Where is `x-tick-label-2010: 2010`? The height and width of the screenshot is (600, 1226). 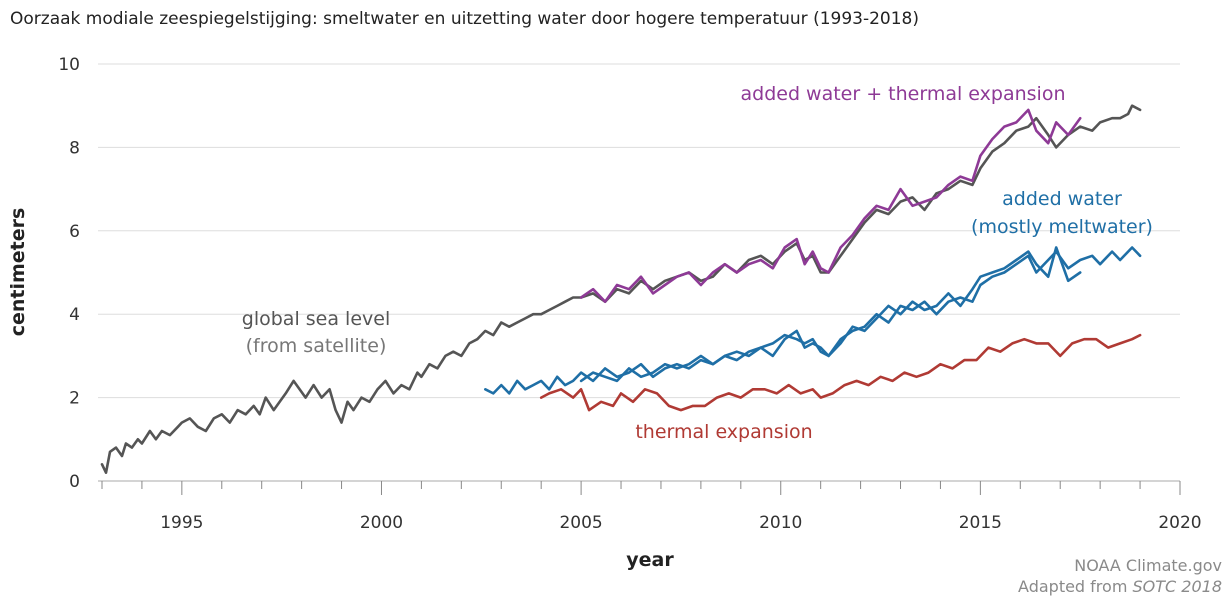
x-tick-label-2010: 2010 is located at coordinates (780, 523).